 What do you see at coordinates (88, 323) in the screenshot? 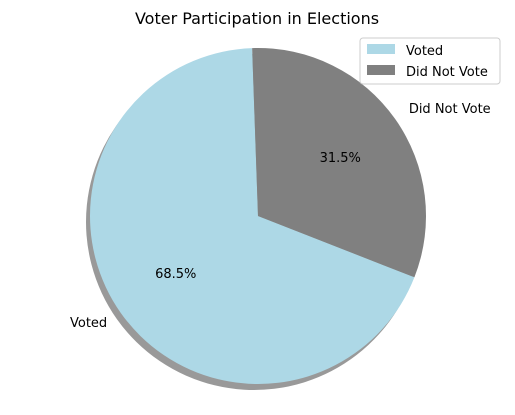
I see `slice-label-voted: Voted` at bounding box center [88, 323].